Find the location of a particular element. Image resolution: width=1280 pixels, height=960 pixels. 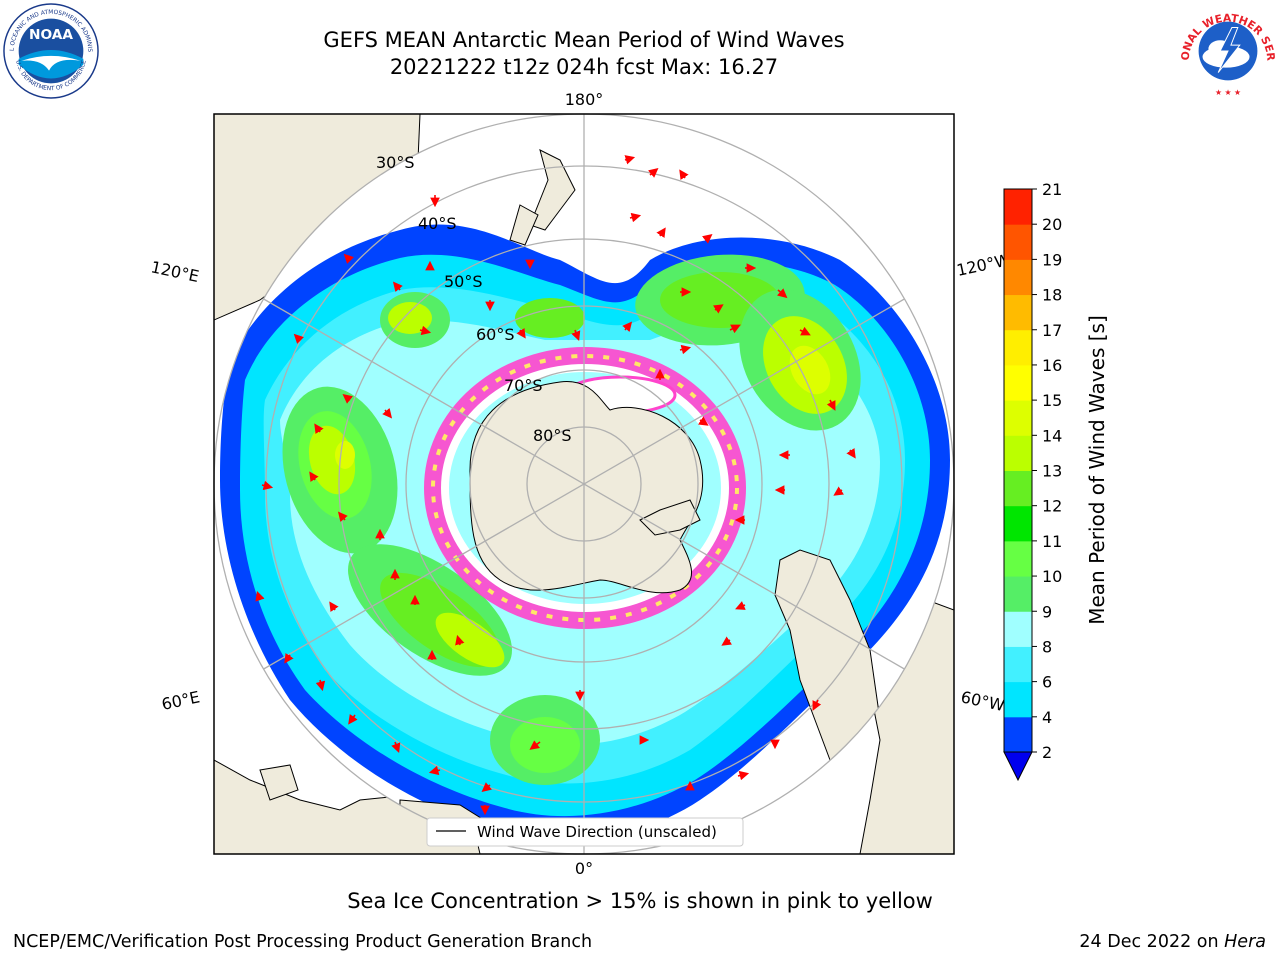

antarctic-peninsula is located at coordinates (670, 517).